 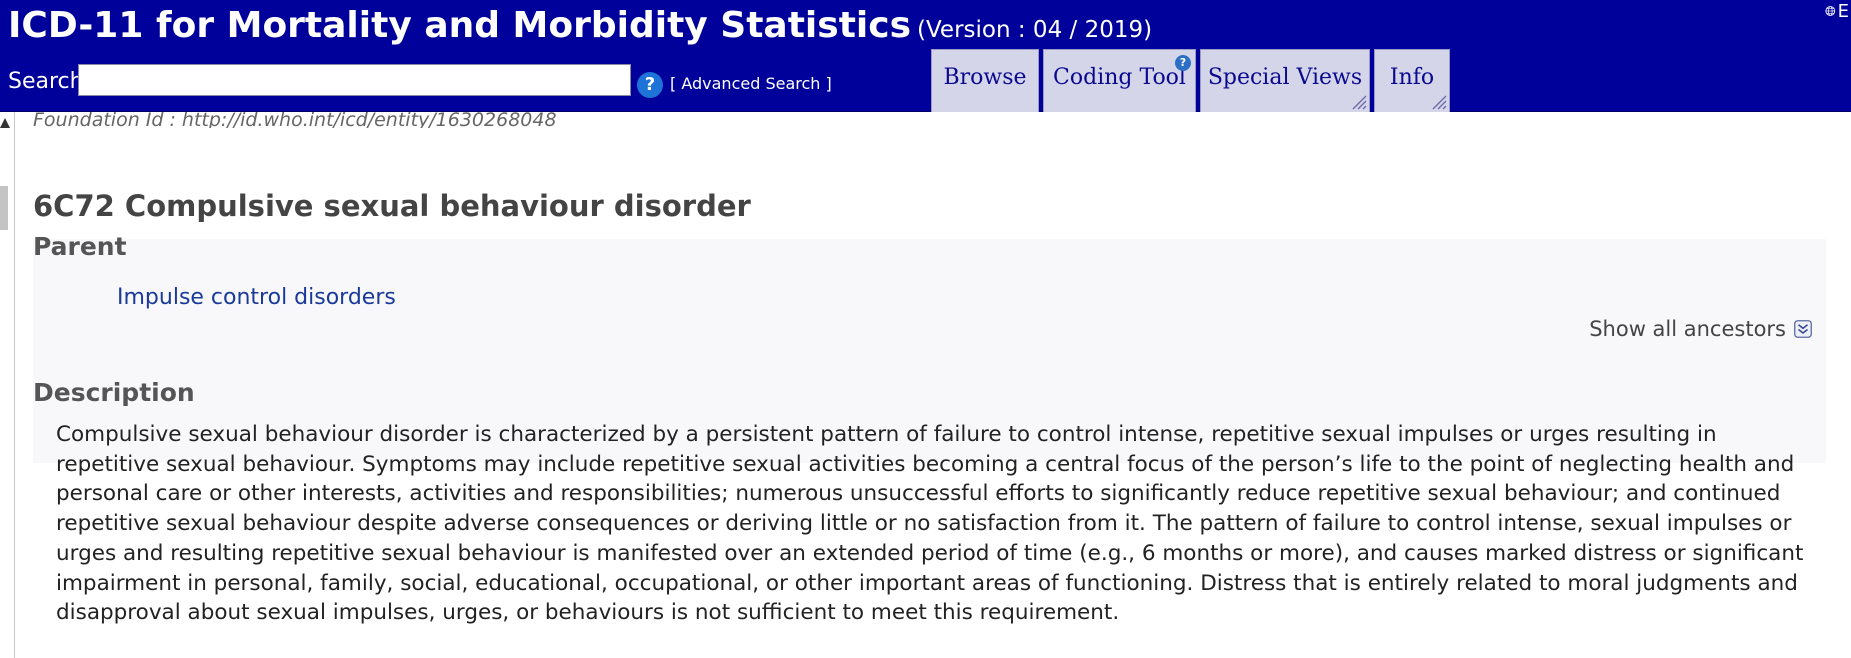 I want to click on scroll-thumb, so click(x=4, y=208).